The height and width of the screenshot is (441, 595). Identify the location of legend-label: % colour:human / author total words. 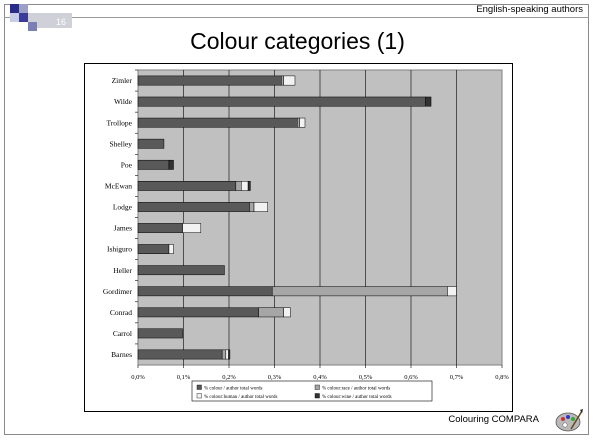
(241, 397).